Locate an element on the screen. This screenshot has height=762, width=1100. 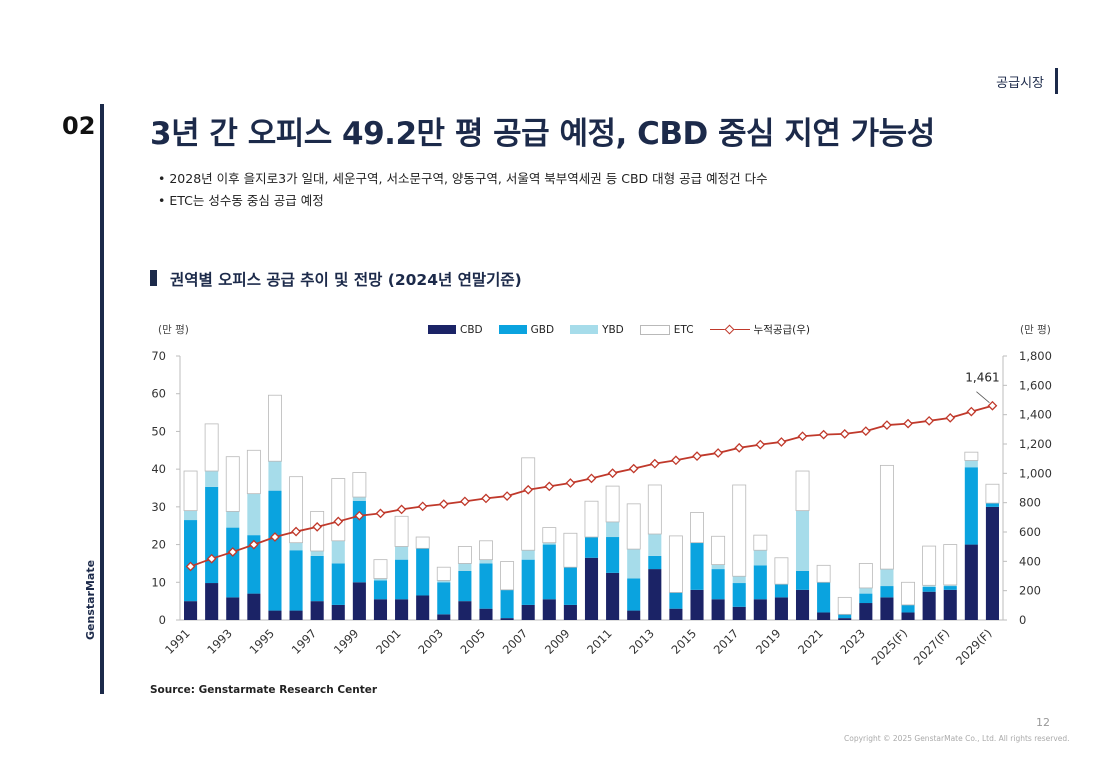
y-left-tick-label: 10 is located at coordinates (158, 582).